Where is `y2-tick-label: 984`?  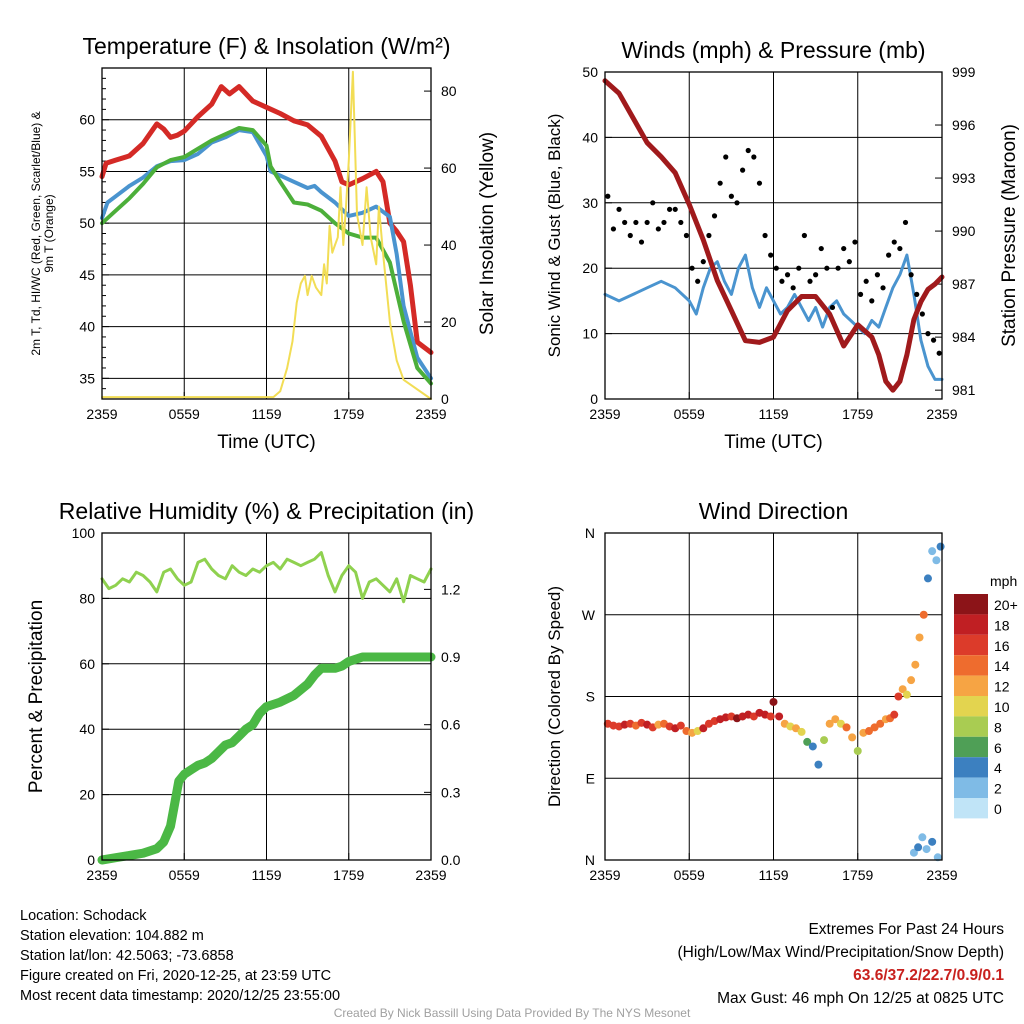
y2-tick-label: 984 is located at coordinates (964, 337).